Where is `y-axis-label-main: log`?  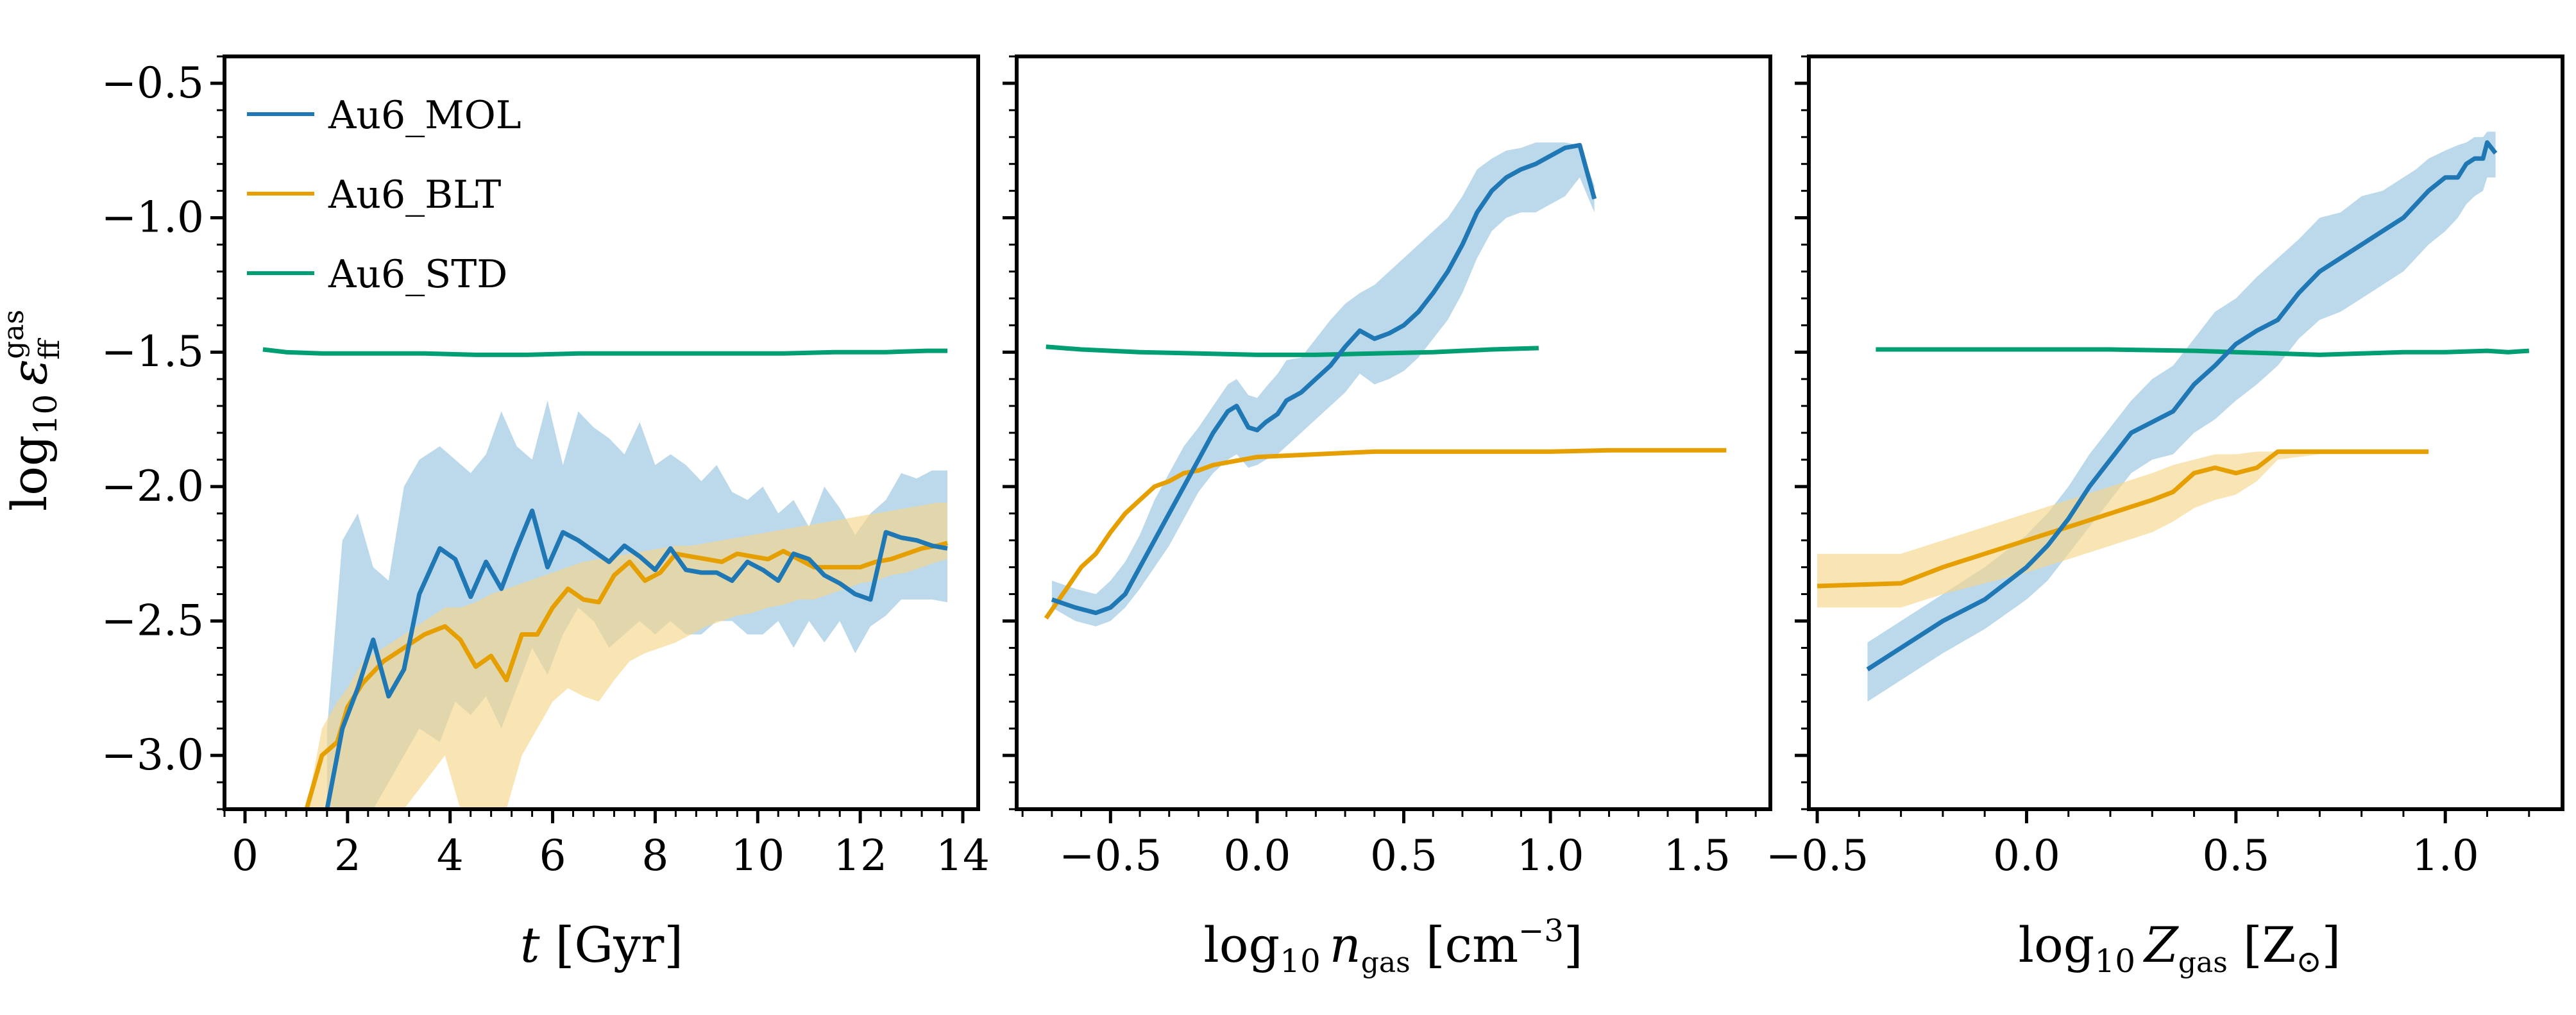 y-axis-label-main: log is located at coordinates (29, 473).